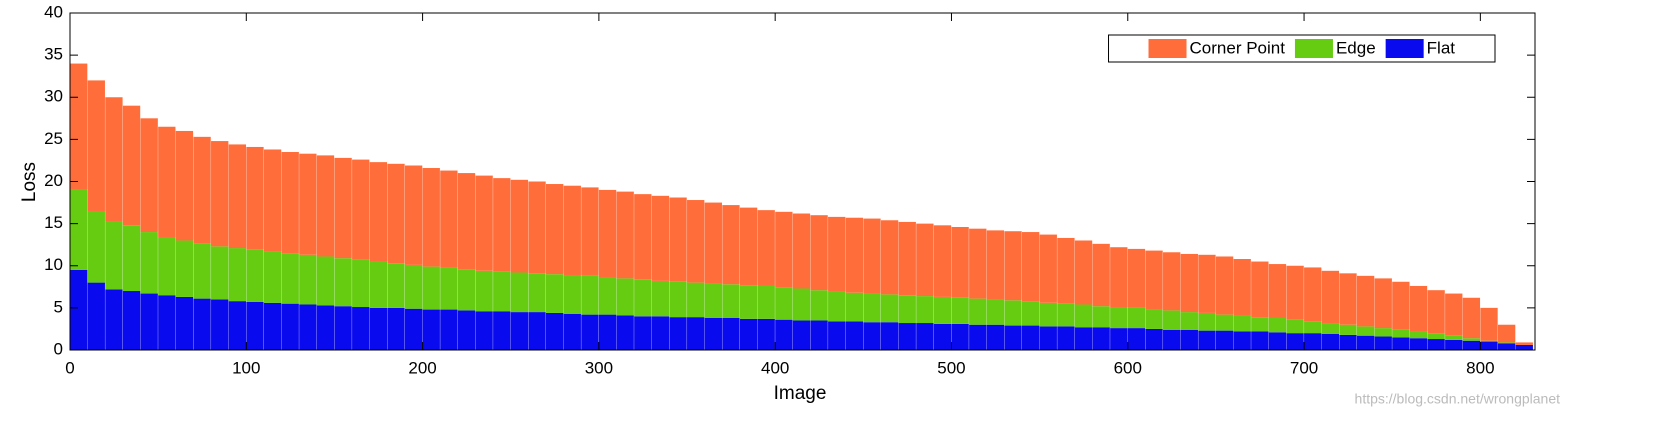 The height and width of the screenshot is (438, 1672). Describe the element at coordinates (53, 138) in the screenshot. I see `y-tick-label: 25` at that location.